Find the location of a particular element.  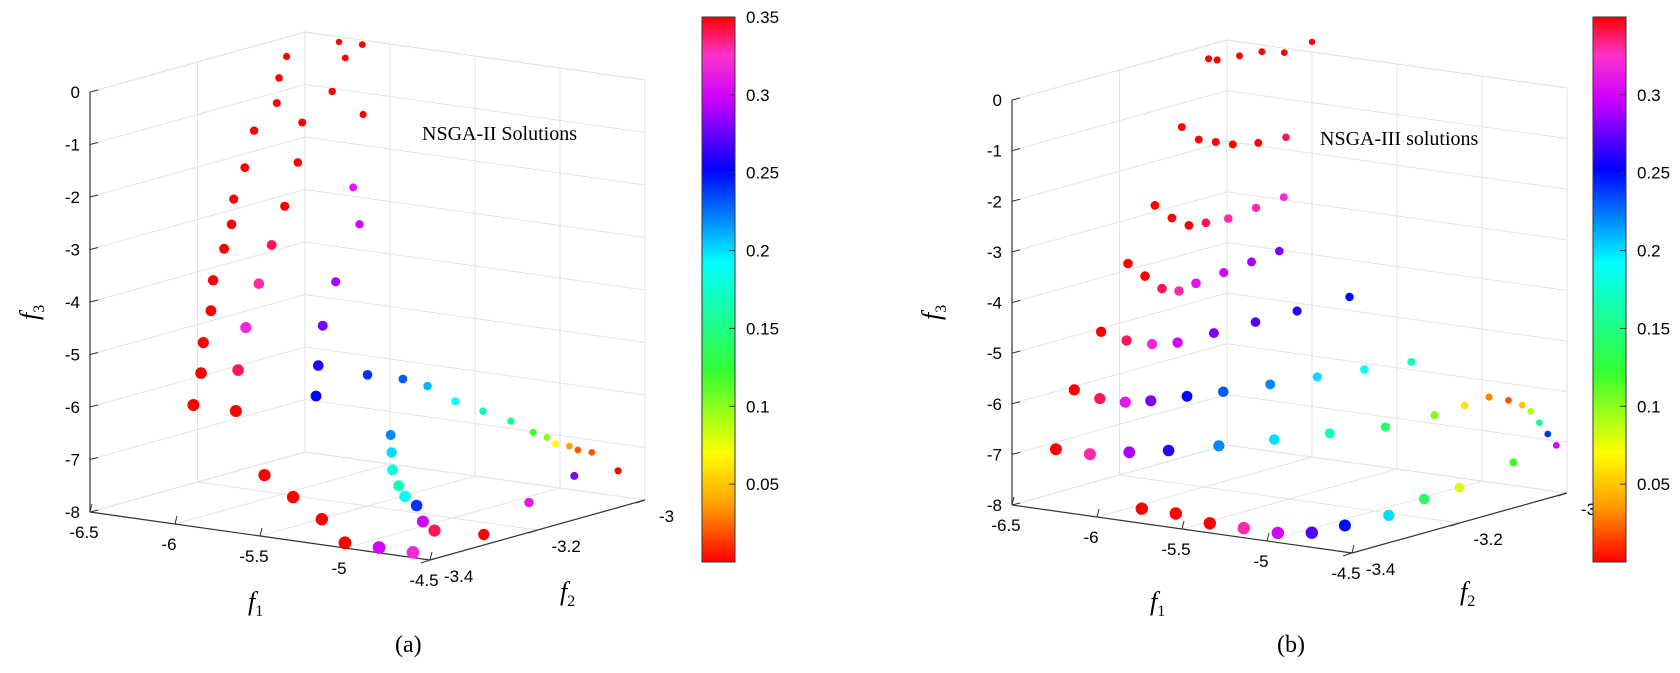

z-tick-label: -3 is located at coordinates (994, 252).